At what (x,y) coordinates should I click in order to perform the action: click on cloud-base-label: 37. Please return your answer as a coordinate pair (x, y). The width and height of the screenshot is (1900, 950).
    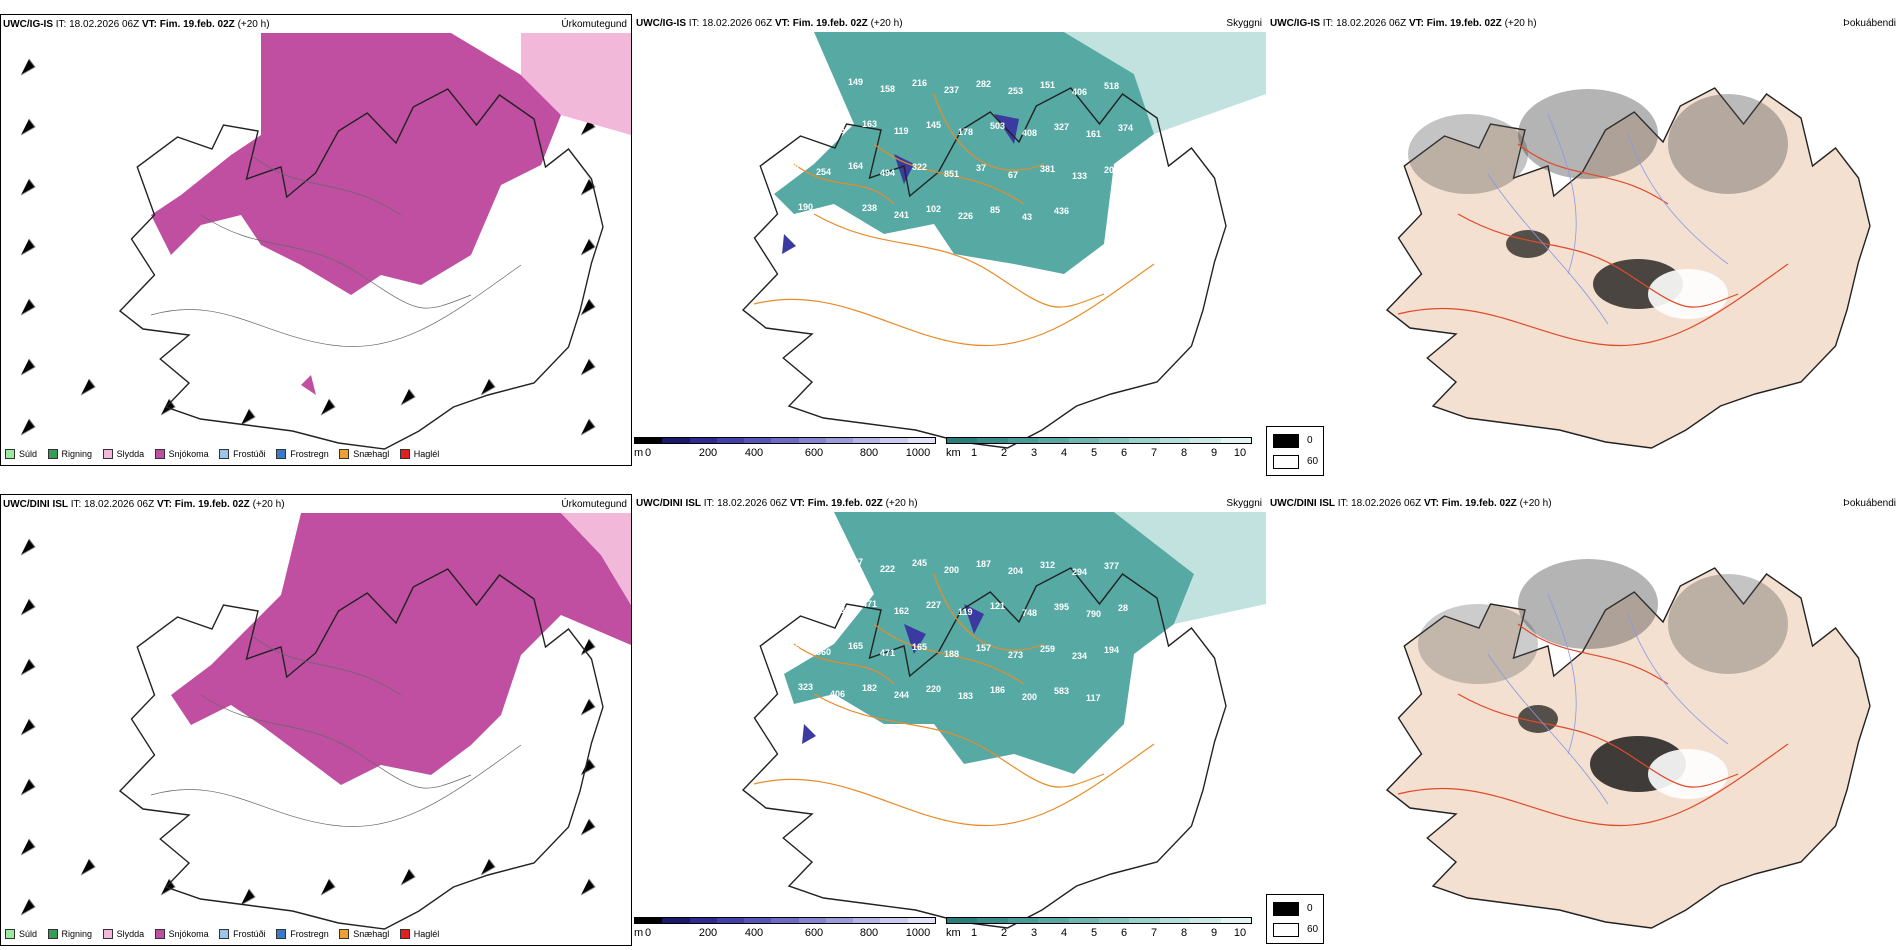
    Looking at the image, I should click on (981, 168).